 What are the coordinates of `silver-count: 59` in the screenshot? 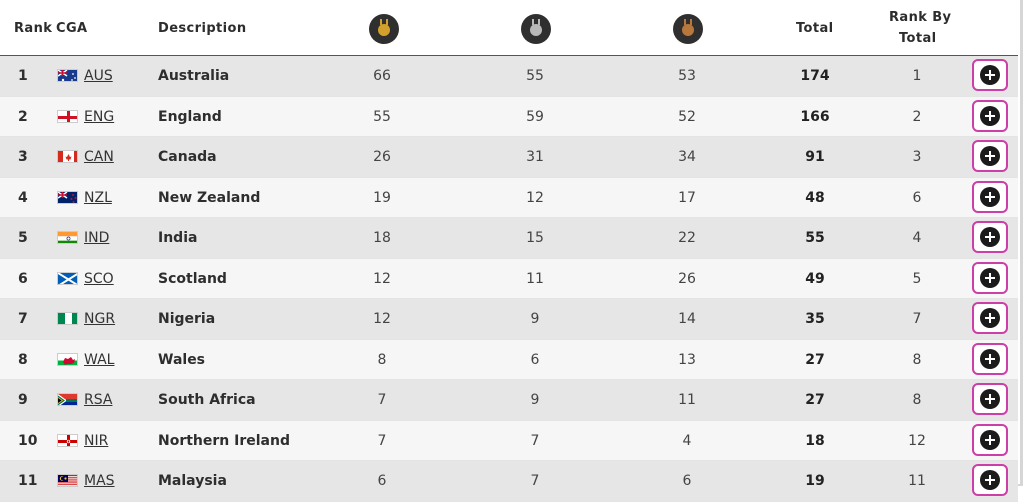 It's located at (535, 116).